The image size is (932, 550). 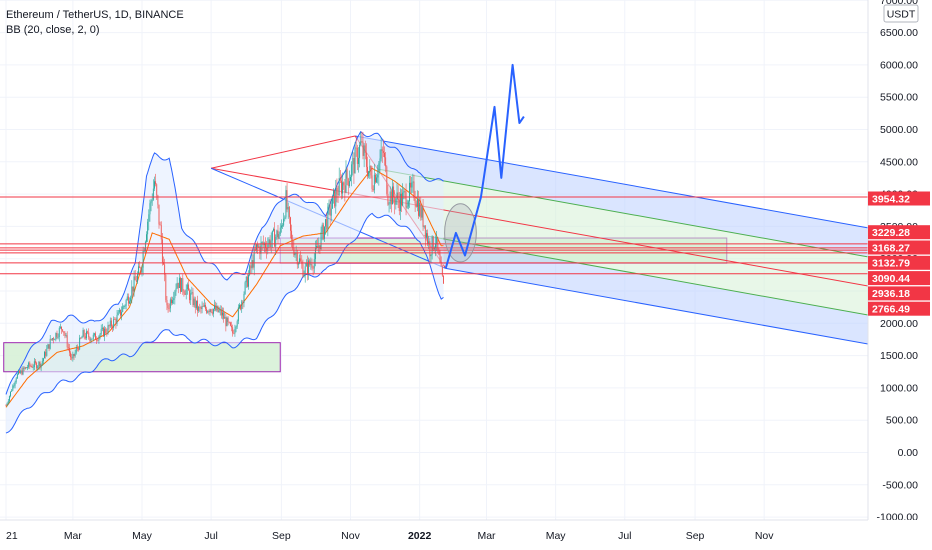 I want to click on pitchfork-upper-line, so click(x=611, y=182).